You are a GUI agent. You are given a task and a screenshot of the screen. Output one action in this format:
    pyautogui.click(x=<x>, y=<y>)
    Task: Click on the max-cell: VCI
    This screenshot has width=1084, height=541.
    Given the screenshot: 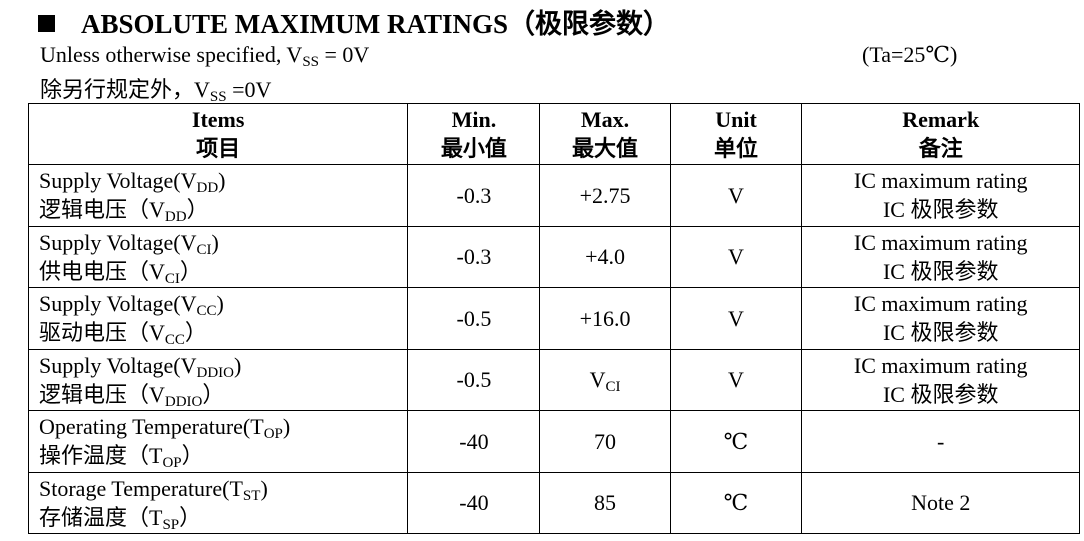 What is the action you would take?
    pyautogui.click(x=605, y=379)
    